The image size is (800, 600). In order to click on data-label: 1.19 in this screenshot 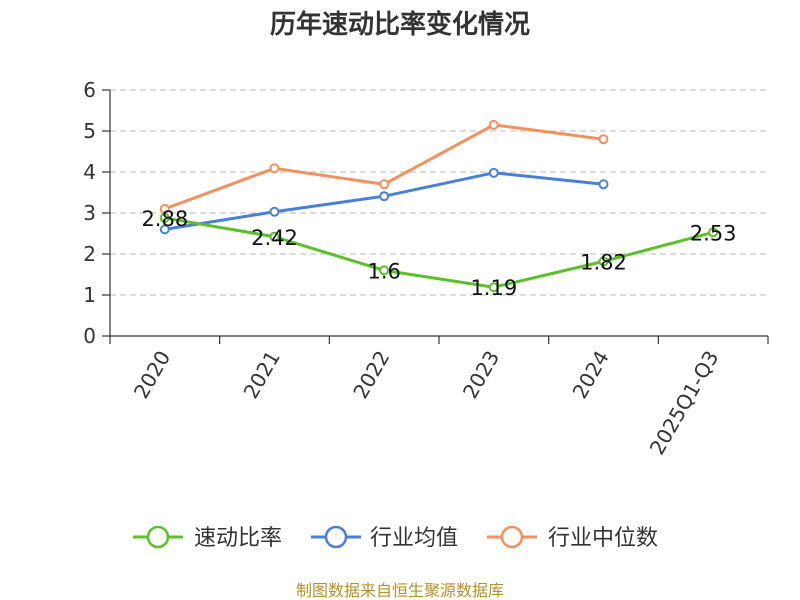, I will do `click(493, 288)`.